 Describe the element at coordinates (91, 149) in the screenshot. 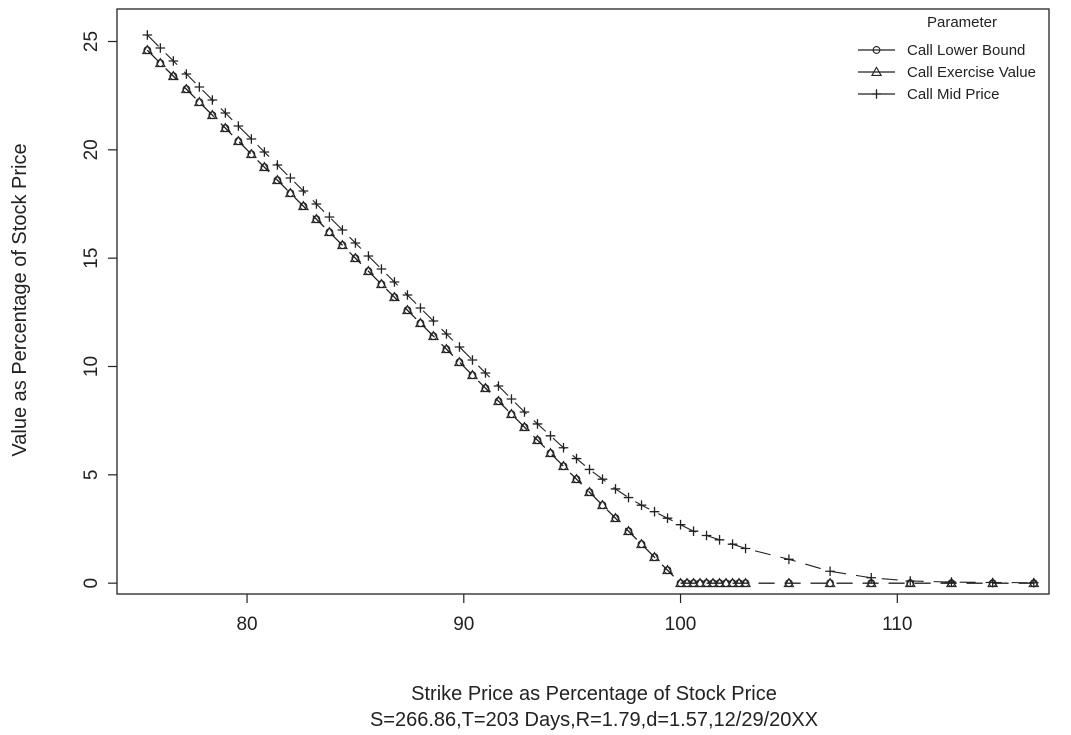

I see `y-tick-label: 20` at that location.